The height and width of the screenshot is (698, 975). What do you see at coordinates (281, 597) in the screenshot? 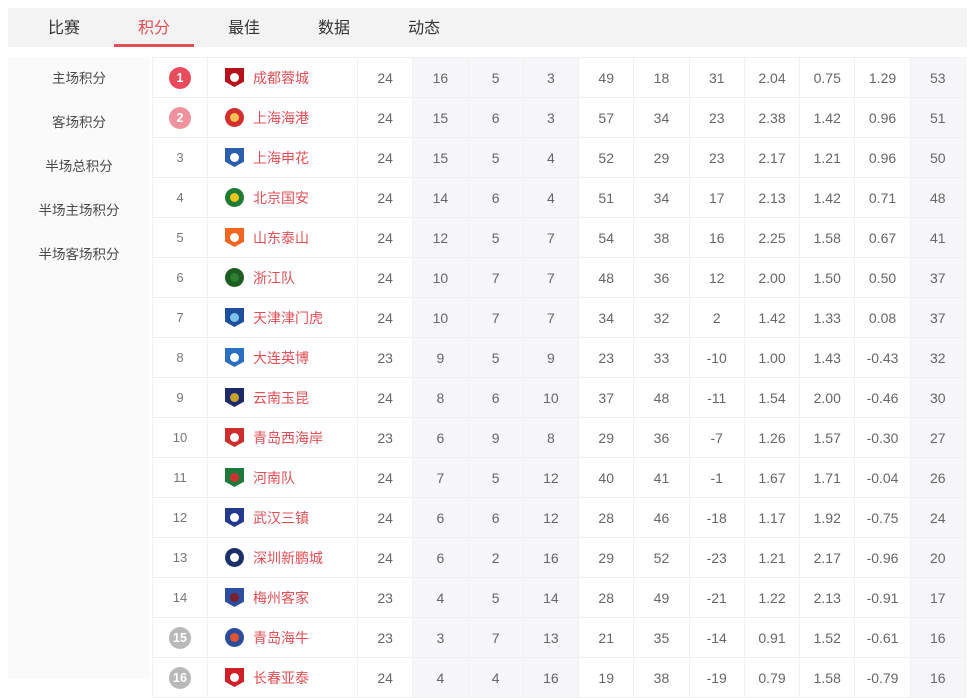
I see `team-name-link: 梅州客家` at bounding box center [281, 597].